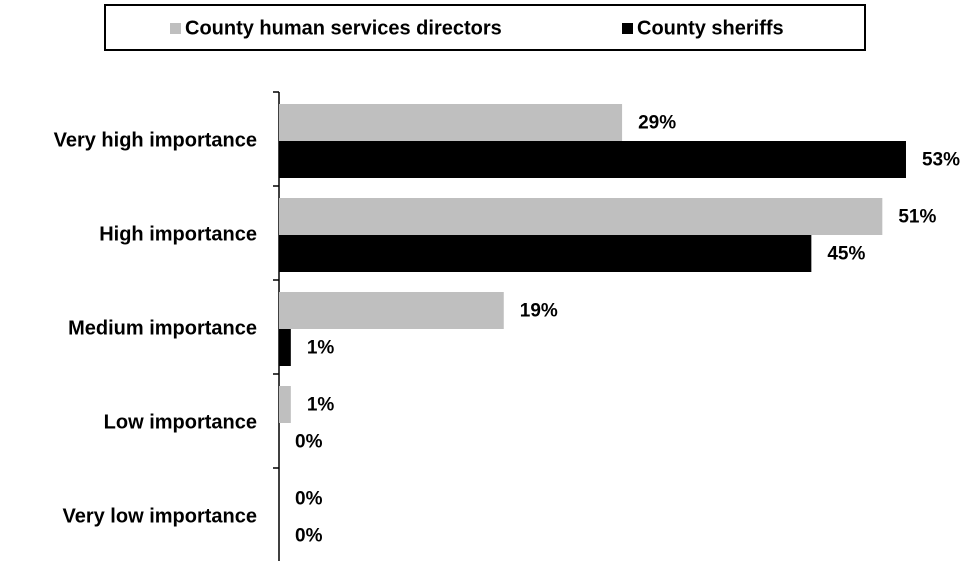  I want to click on category-label: Very high importance, so click(155, 140).